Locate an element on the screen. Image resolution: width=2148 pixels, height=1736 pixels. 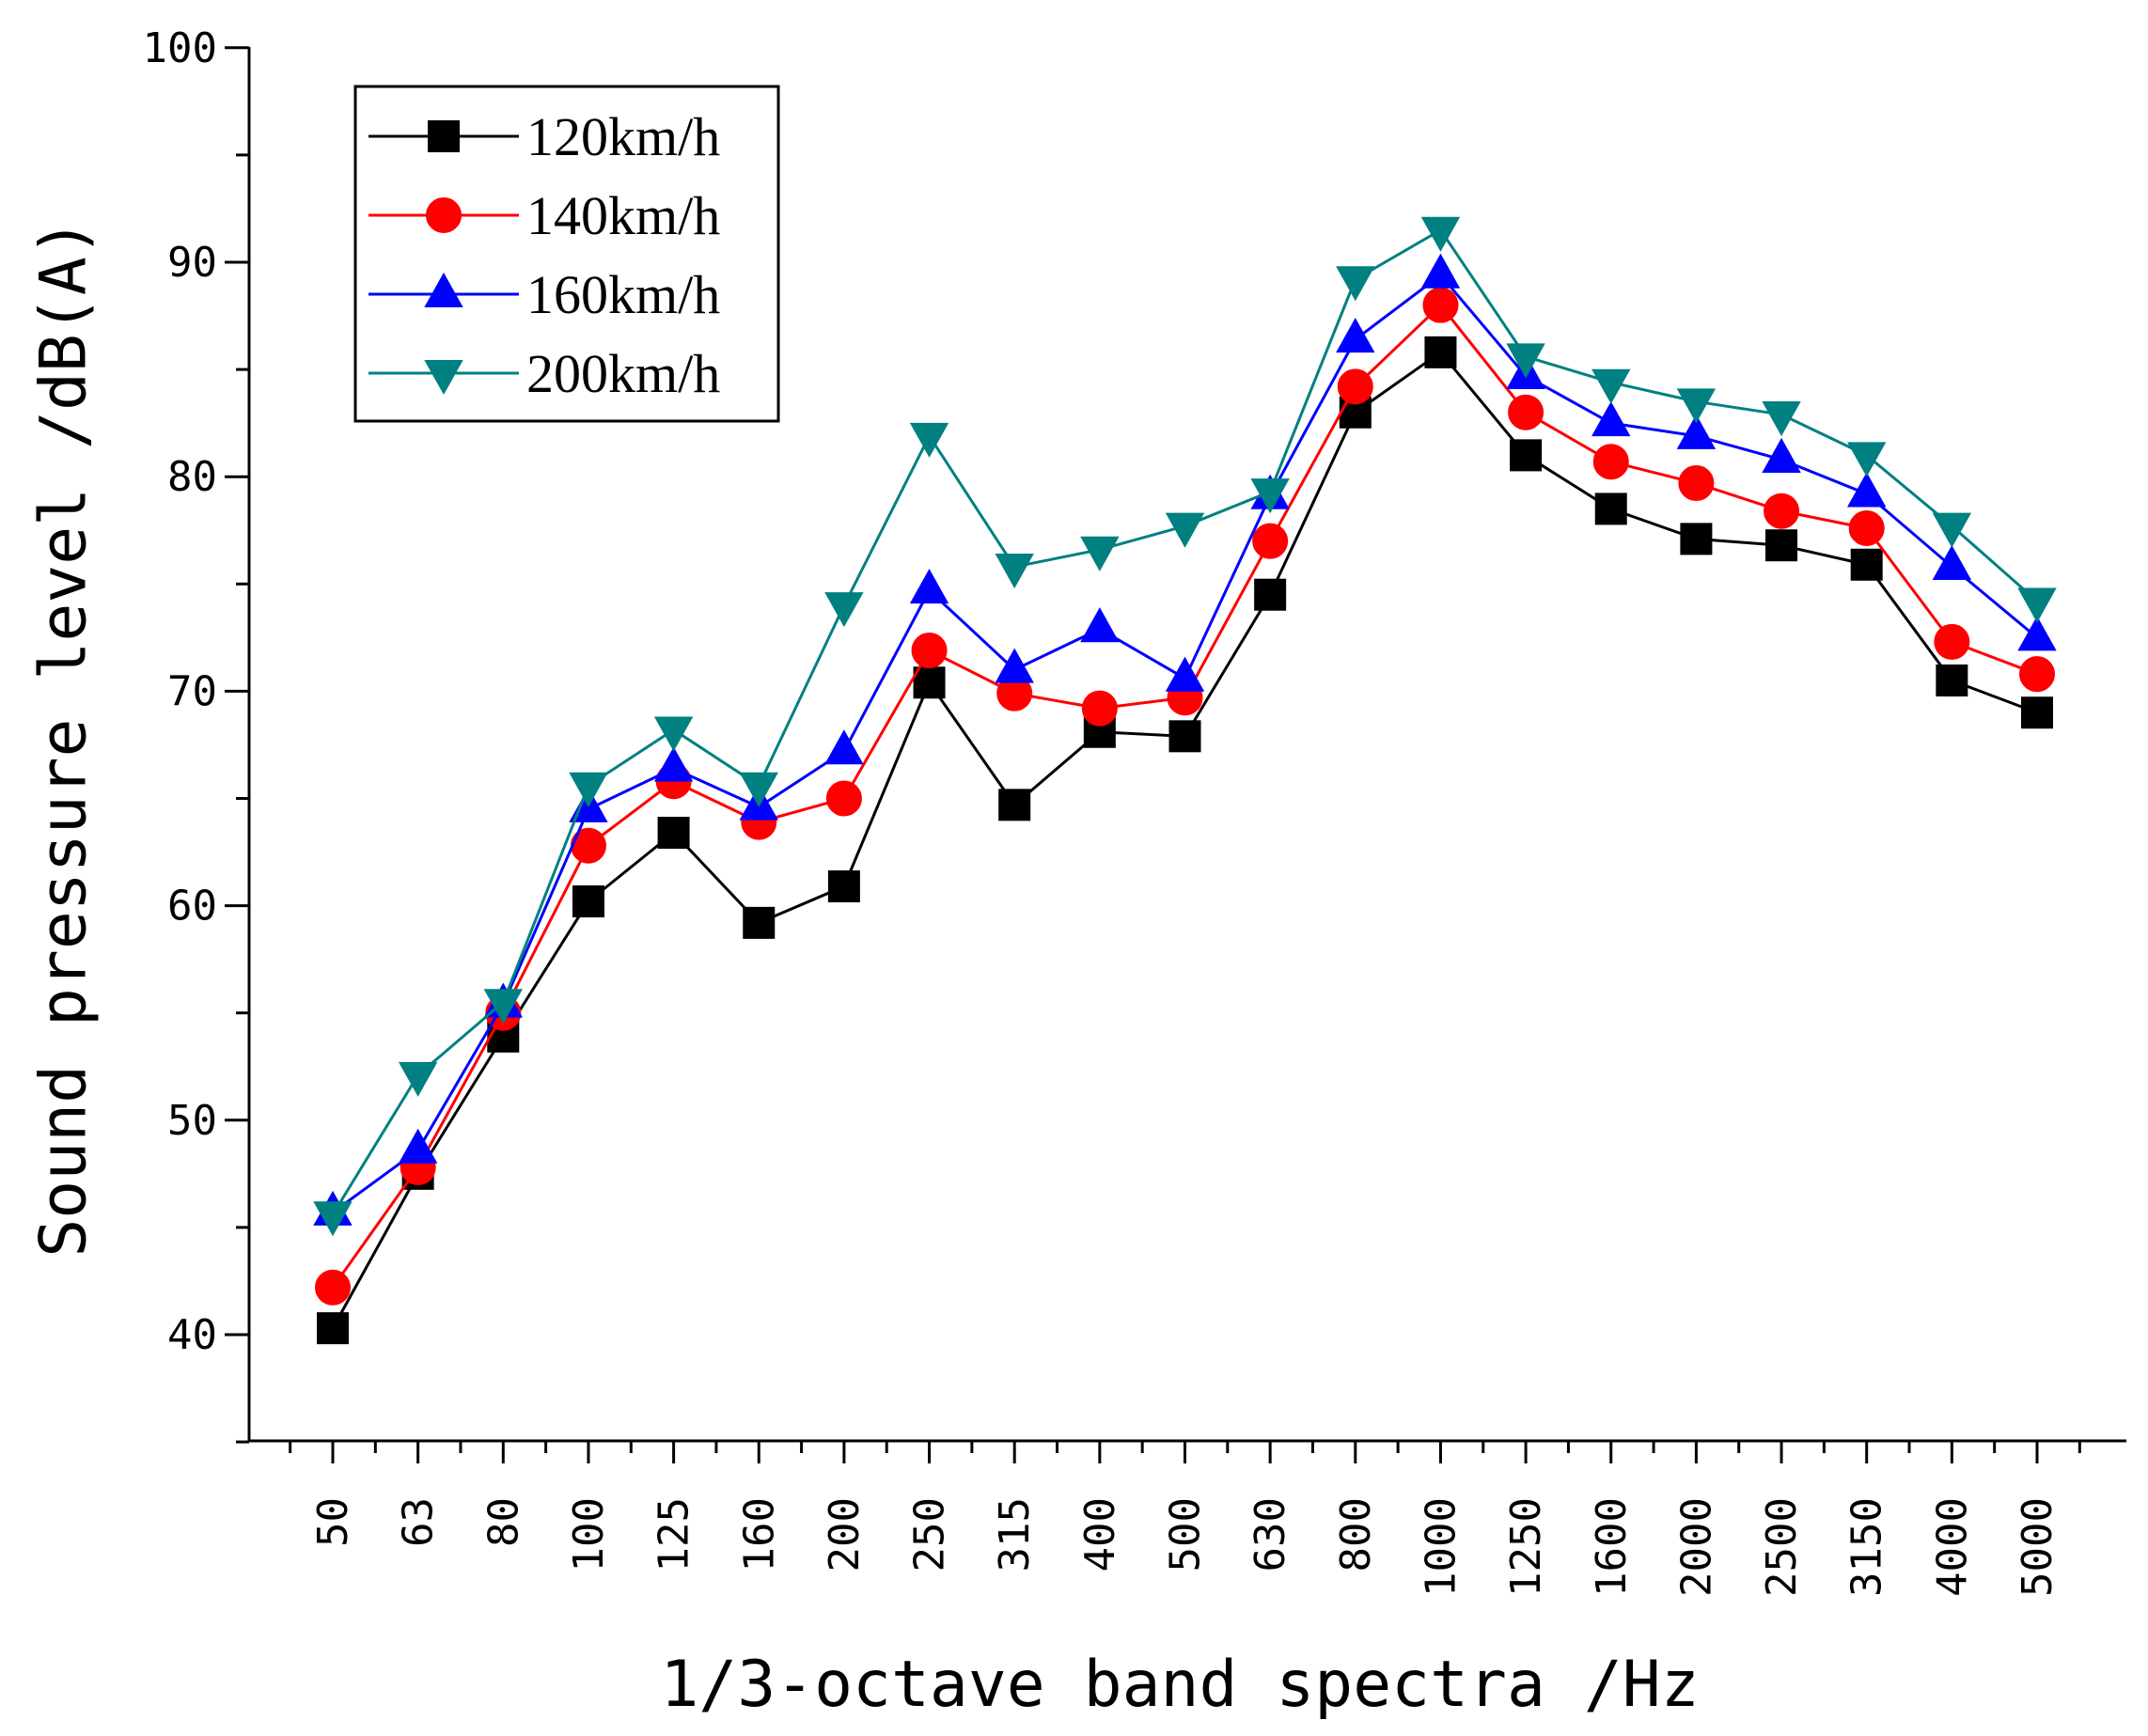
x-tick-label: 5000 is located at coordinates (2038, 1547).